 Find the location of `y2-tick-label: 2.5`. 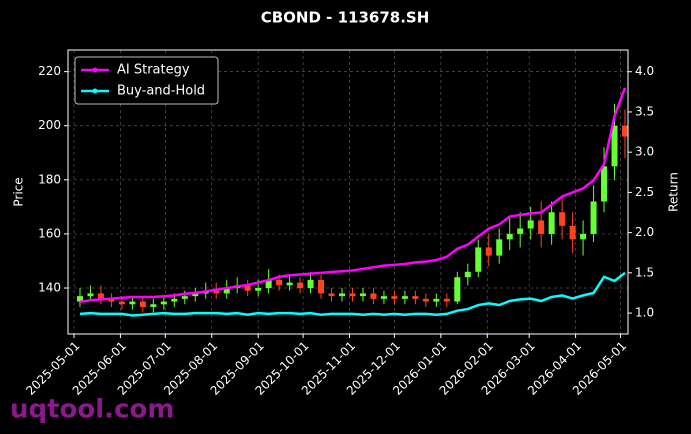

y2-tick-label: 2.5 is located at coordinates (644, 192).